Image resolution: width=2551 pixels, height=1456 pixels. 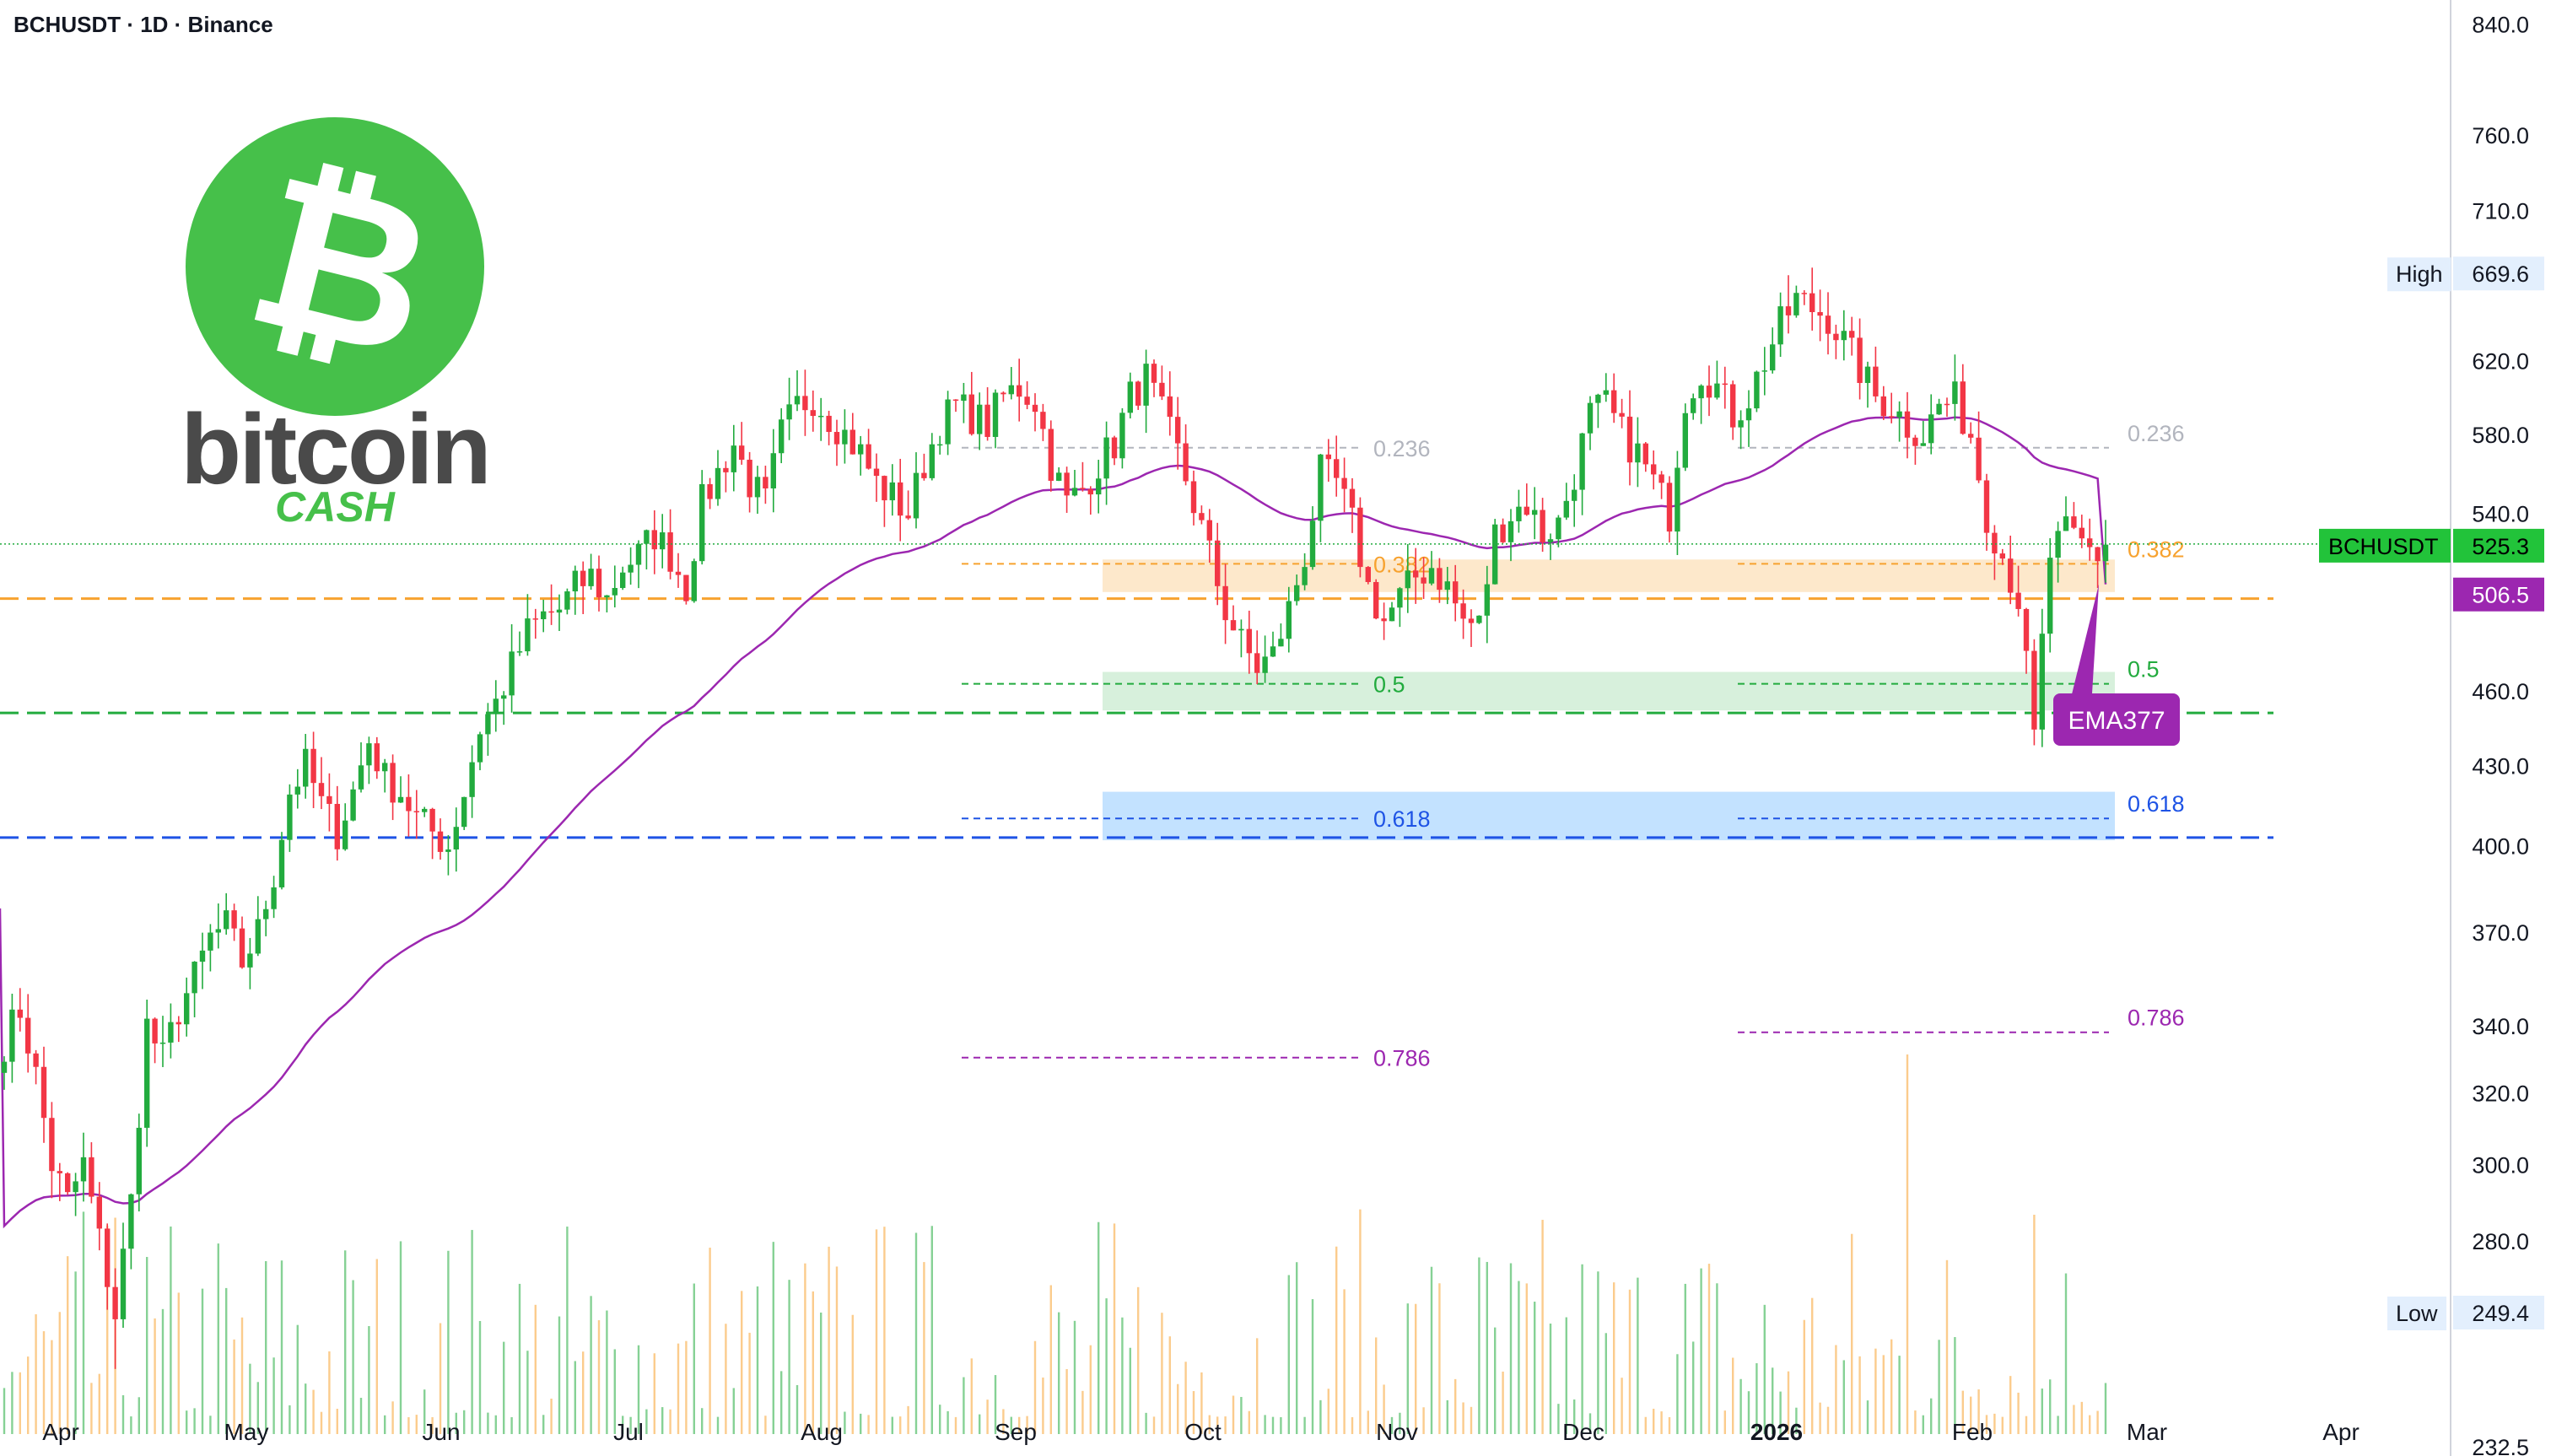 What do you see at coordinates (2500, 1165) in the screenshot?
I see `price-tick-label: 300.0` at bounding box center [2500, 1165].